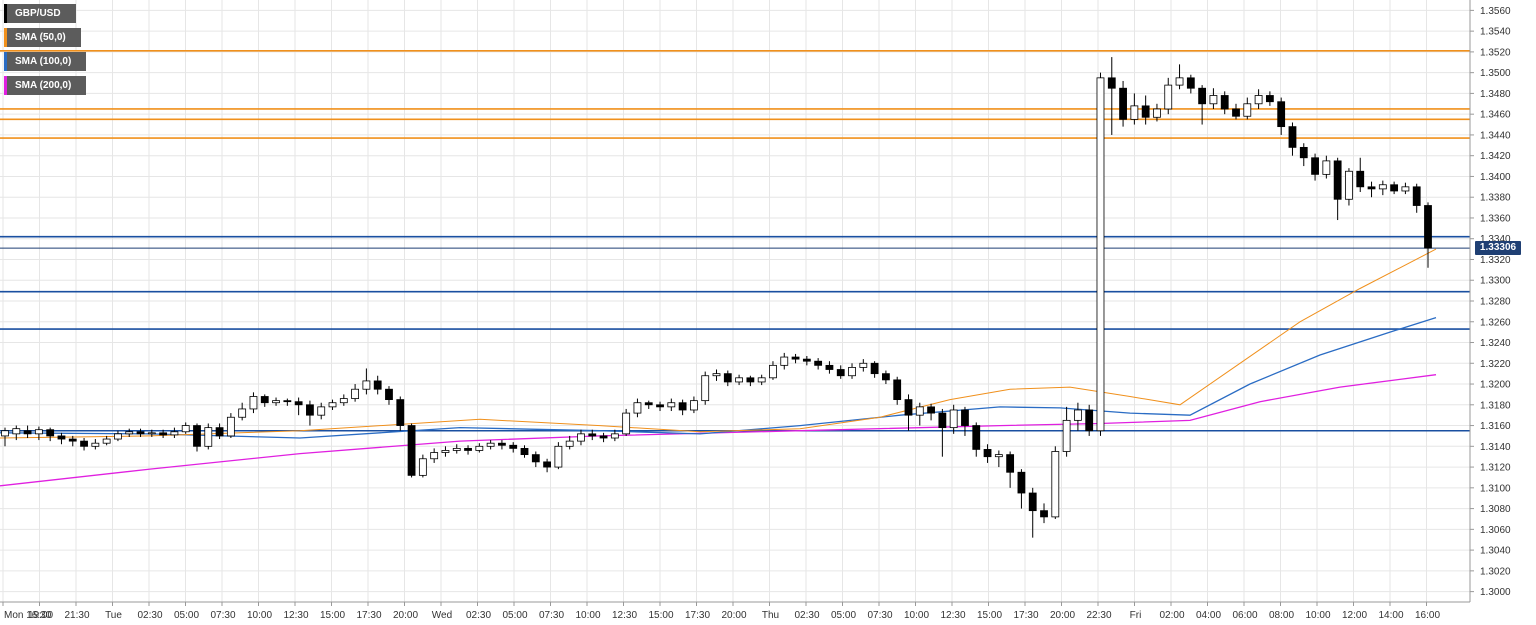 Image resolution: width=1536 pixels, height=625 pixels. Describe the element at coordinates (1495, 447) in the screenshot. I see `y-tick-label: 1.3140` at that location.